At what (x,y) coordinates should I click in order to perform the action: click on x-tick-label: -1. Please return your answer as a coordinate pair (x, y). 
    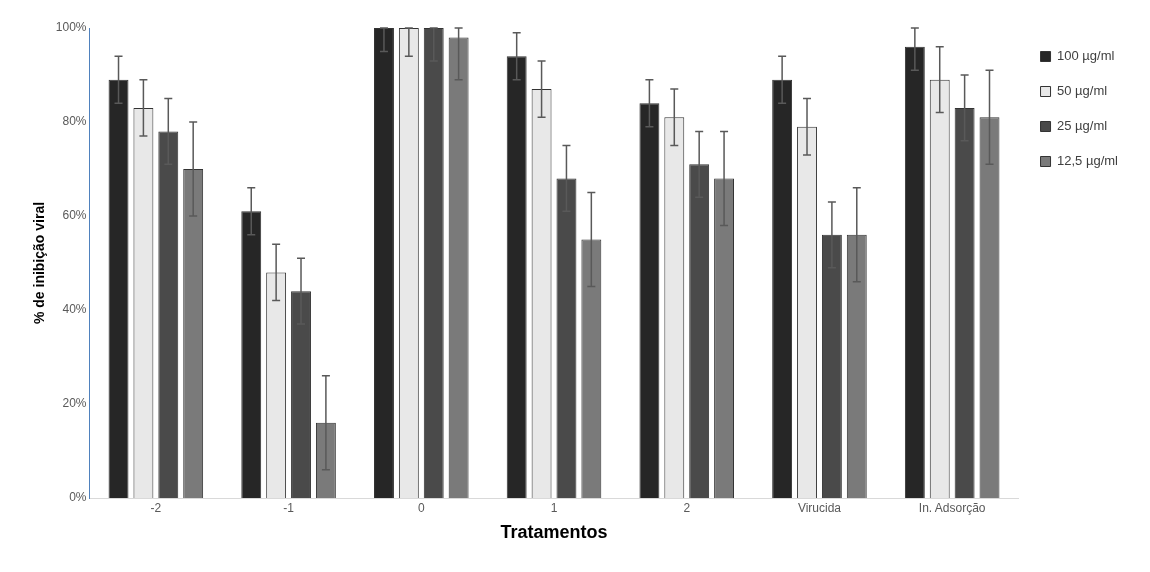
    Looking at the image, I should click on (289, 507).